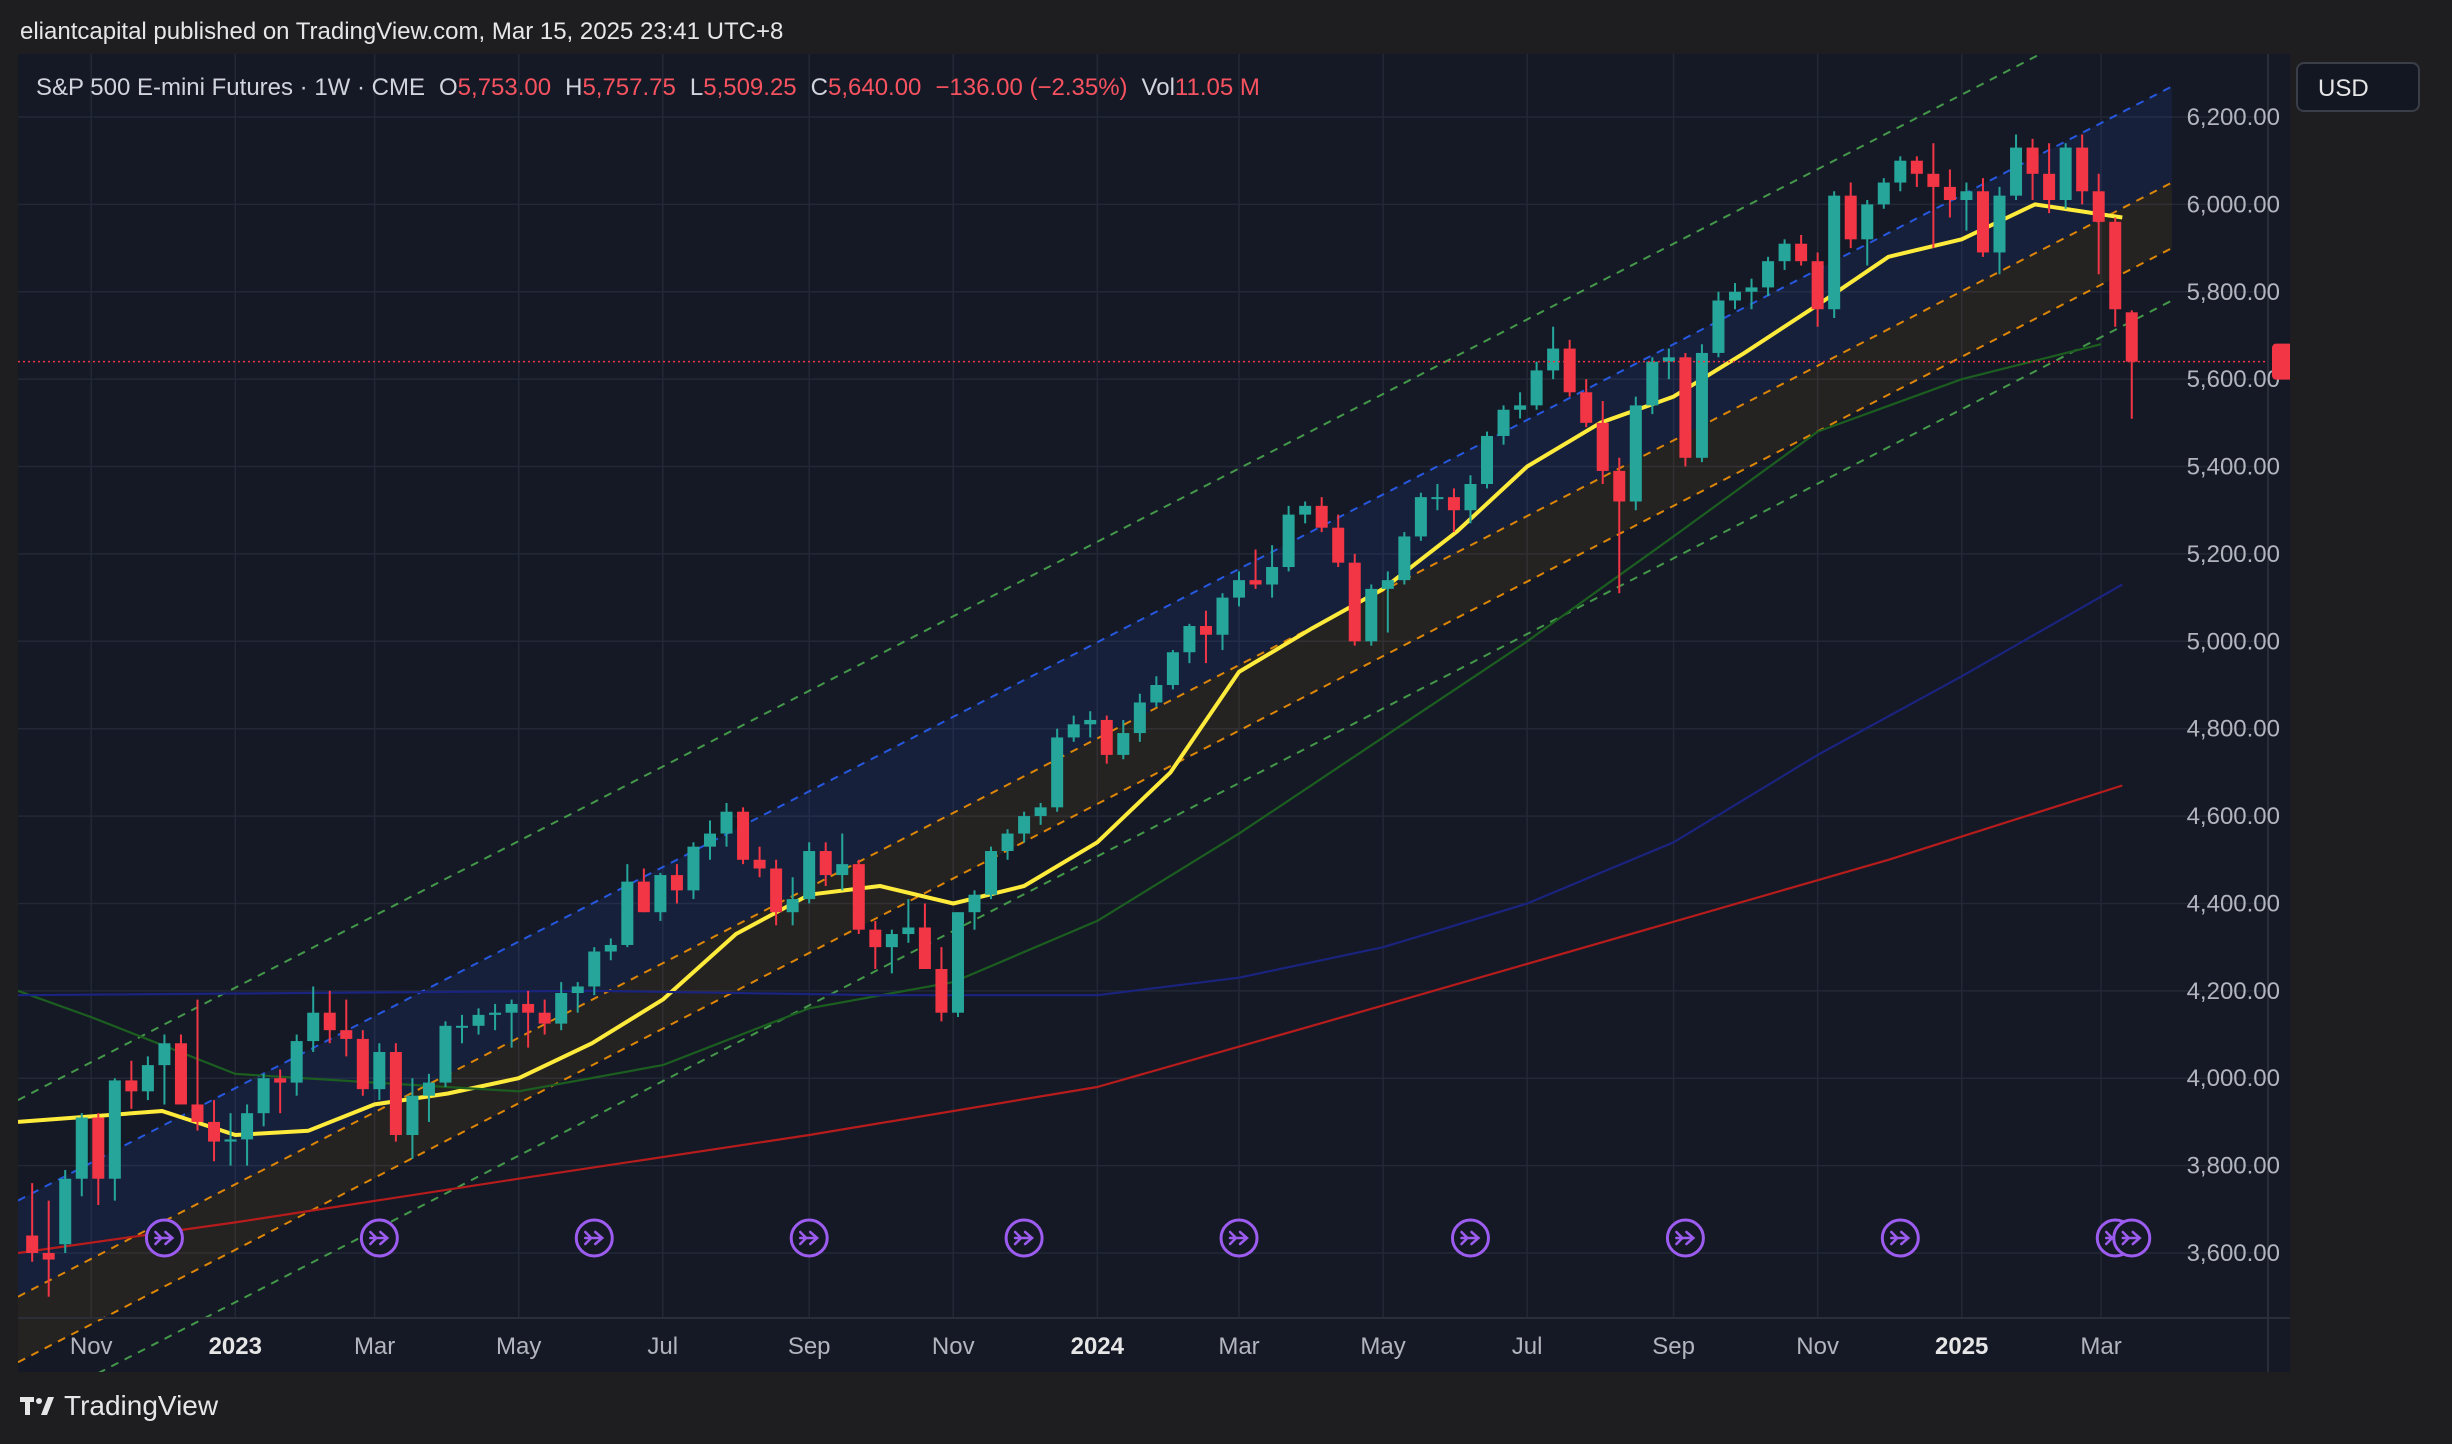 Image resolution: width=2452 pixels, height=1444 pixels. I want to click on time-tick-label: Jul, so click(1527, 1346).